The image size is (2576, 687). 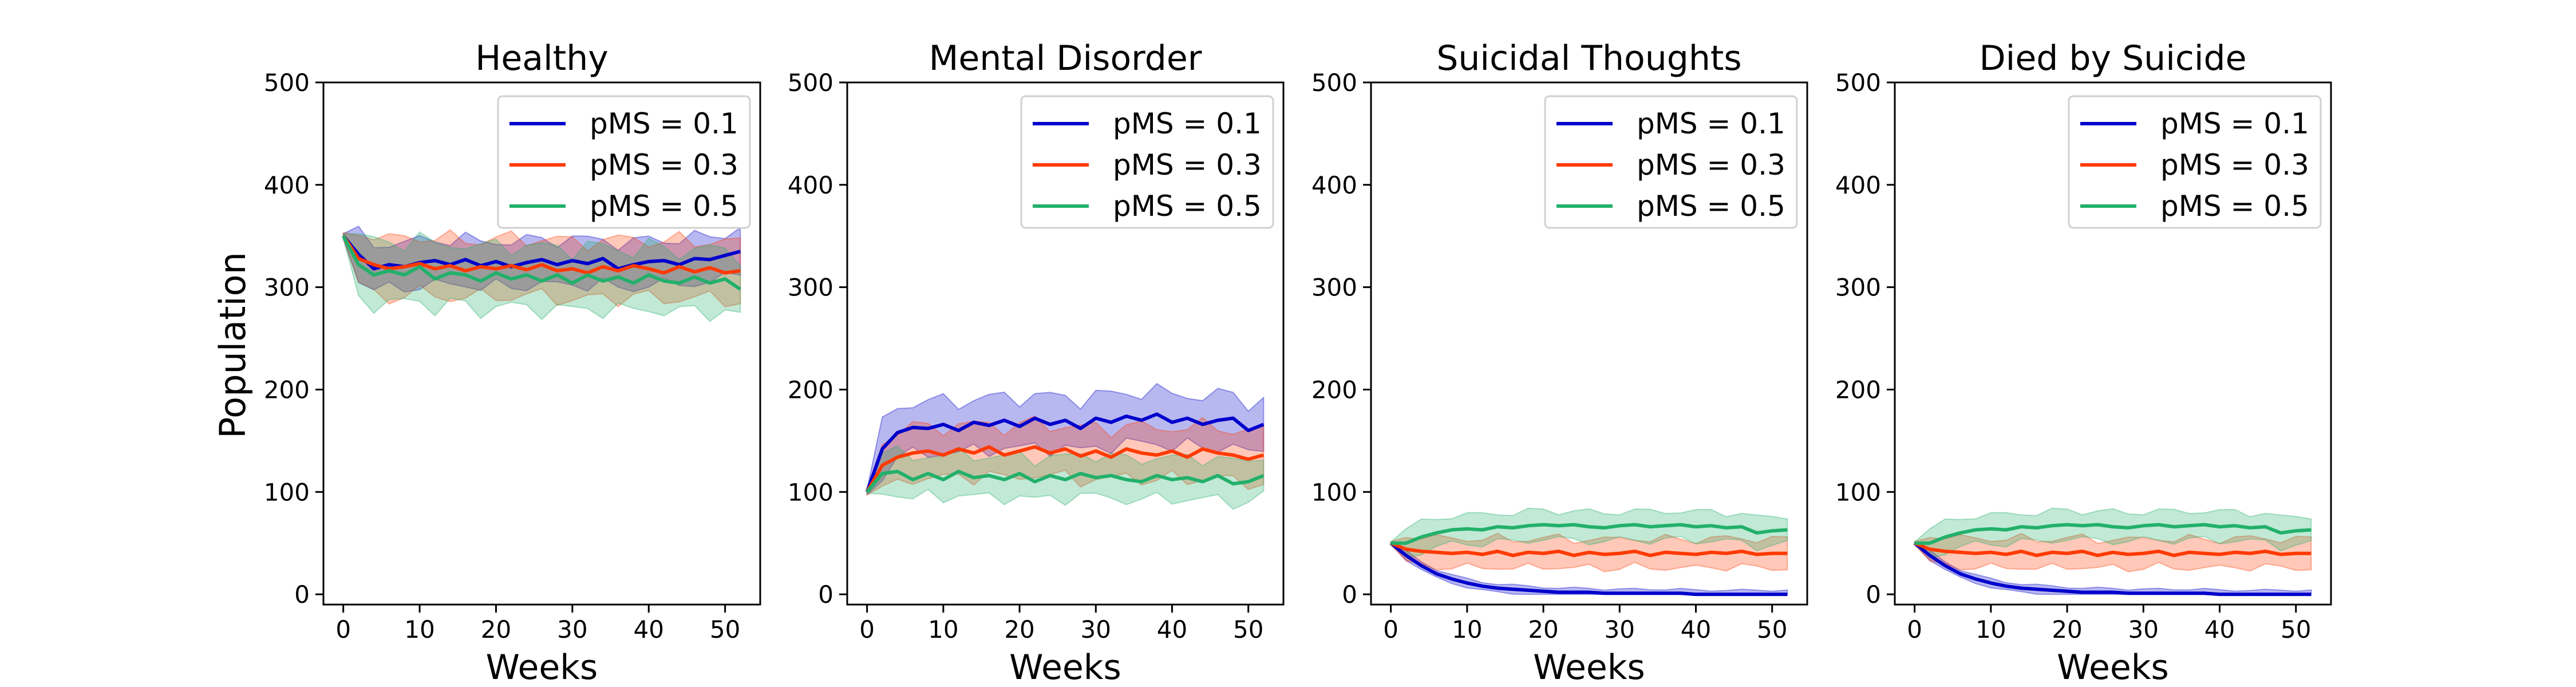 What do you see at coordinates (2112, 58) in the screenshot?
I see `chart-title: Died by Suicide` at bounding box center [2112, 58].